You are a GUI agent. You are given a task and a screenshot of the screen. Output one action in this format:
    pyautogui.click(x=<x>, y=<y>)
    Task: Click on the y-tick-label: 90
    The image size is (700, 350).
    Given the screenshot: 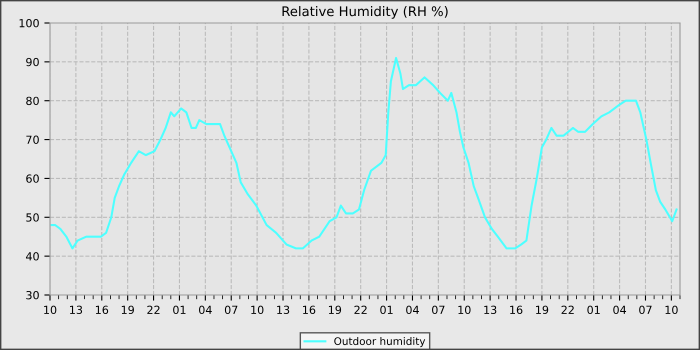 What is the action you would take?
    pyautogui.click(x=32, y=62)
    